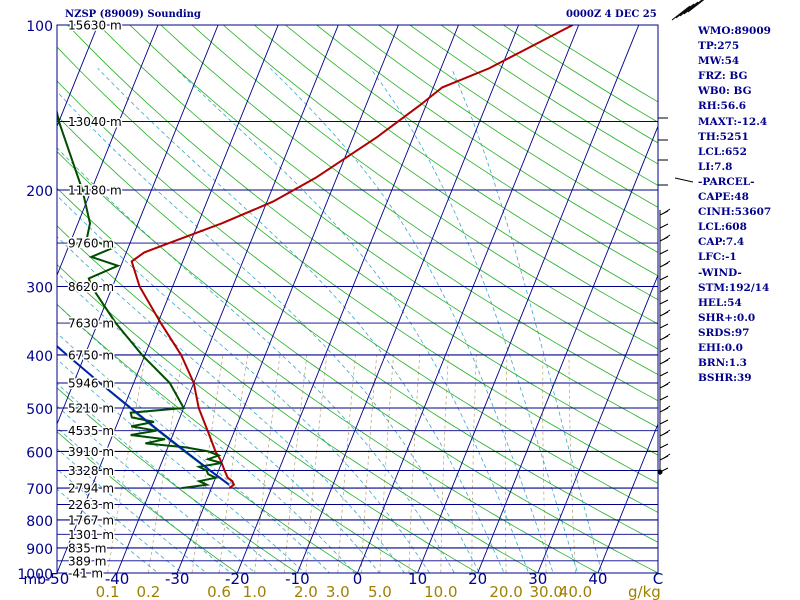 This screenshot has height=600, width=800. What do you see at coordinates (717, 257) in the screenshot?
I see `stat-item: LFC:-1` at bounding box center [717, 257].